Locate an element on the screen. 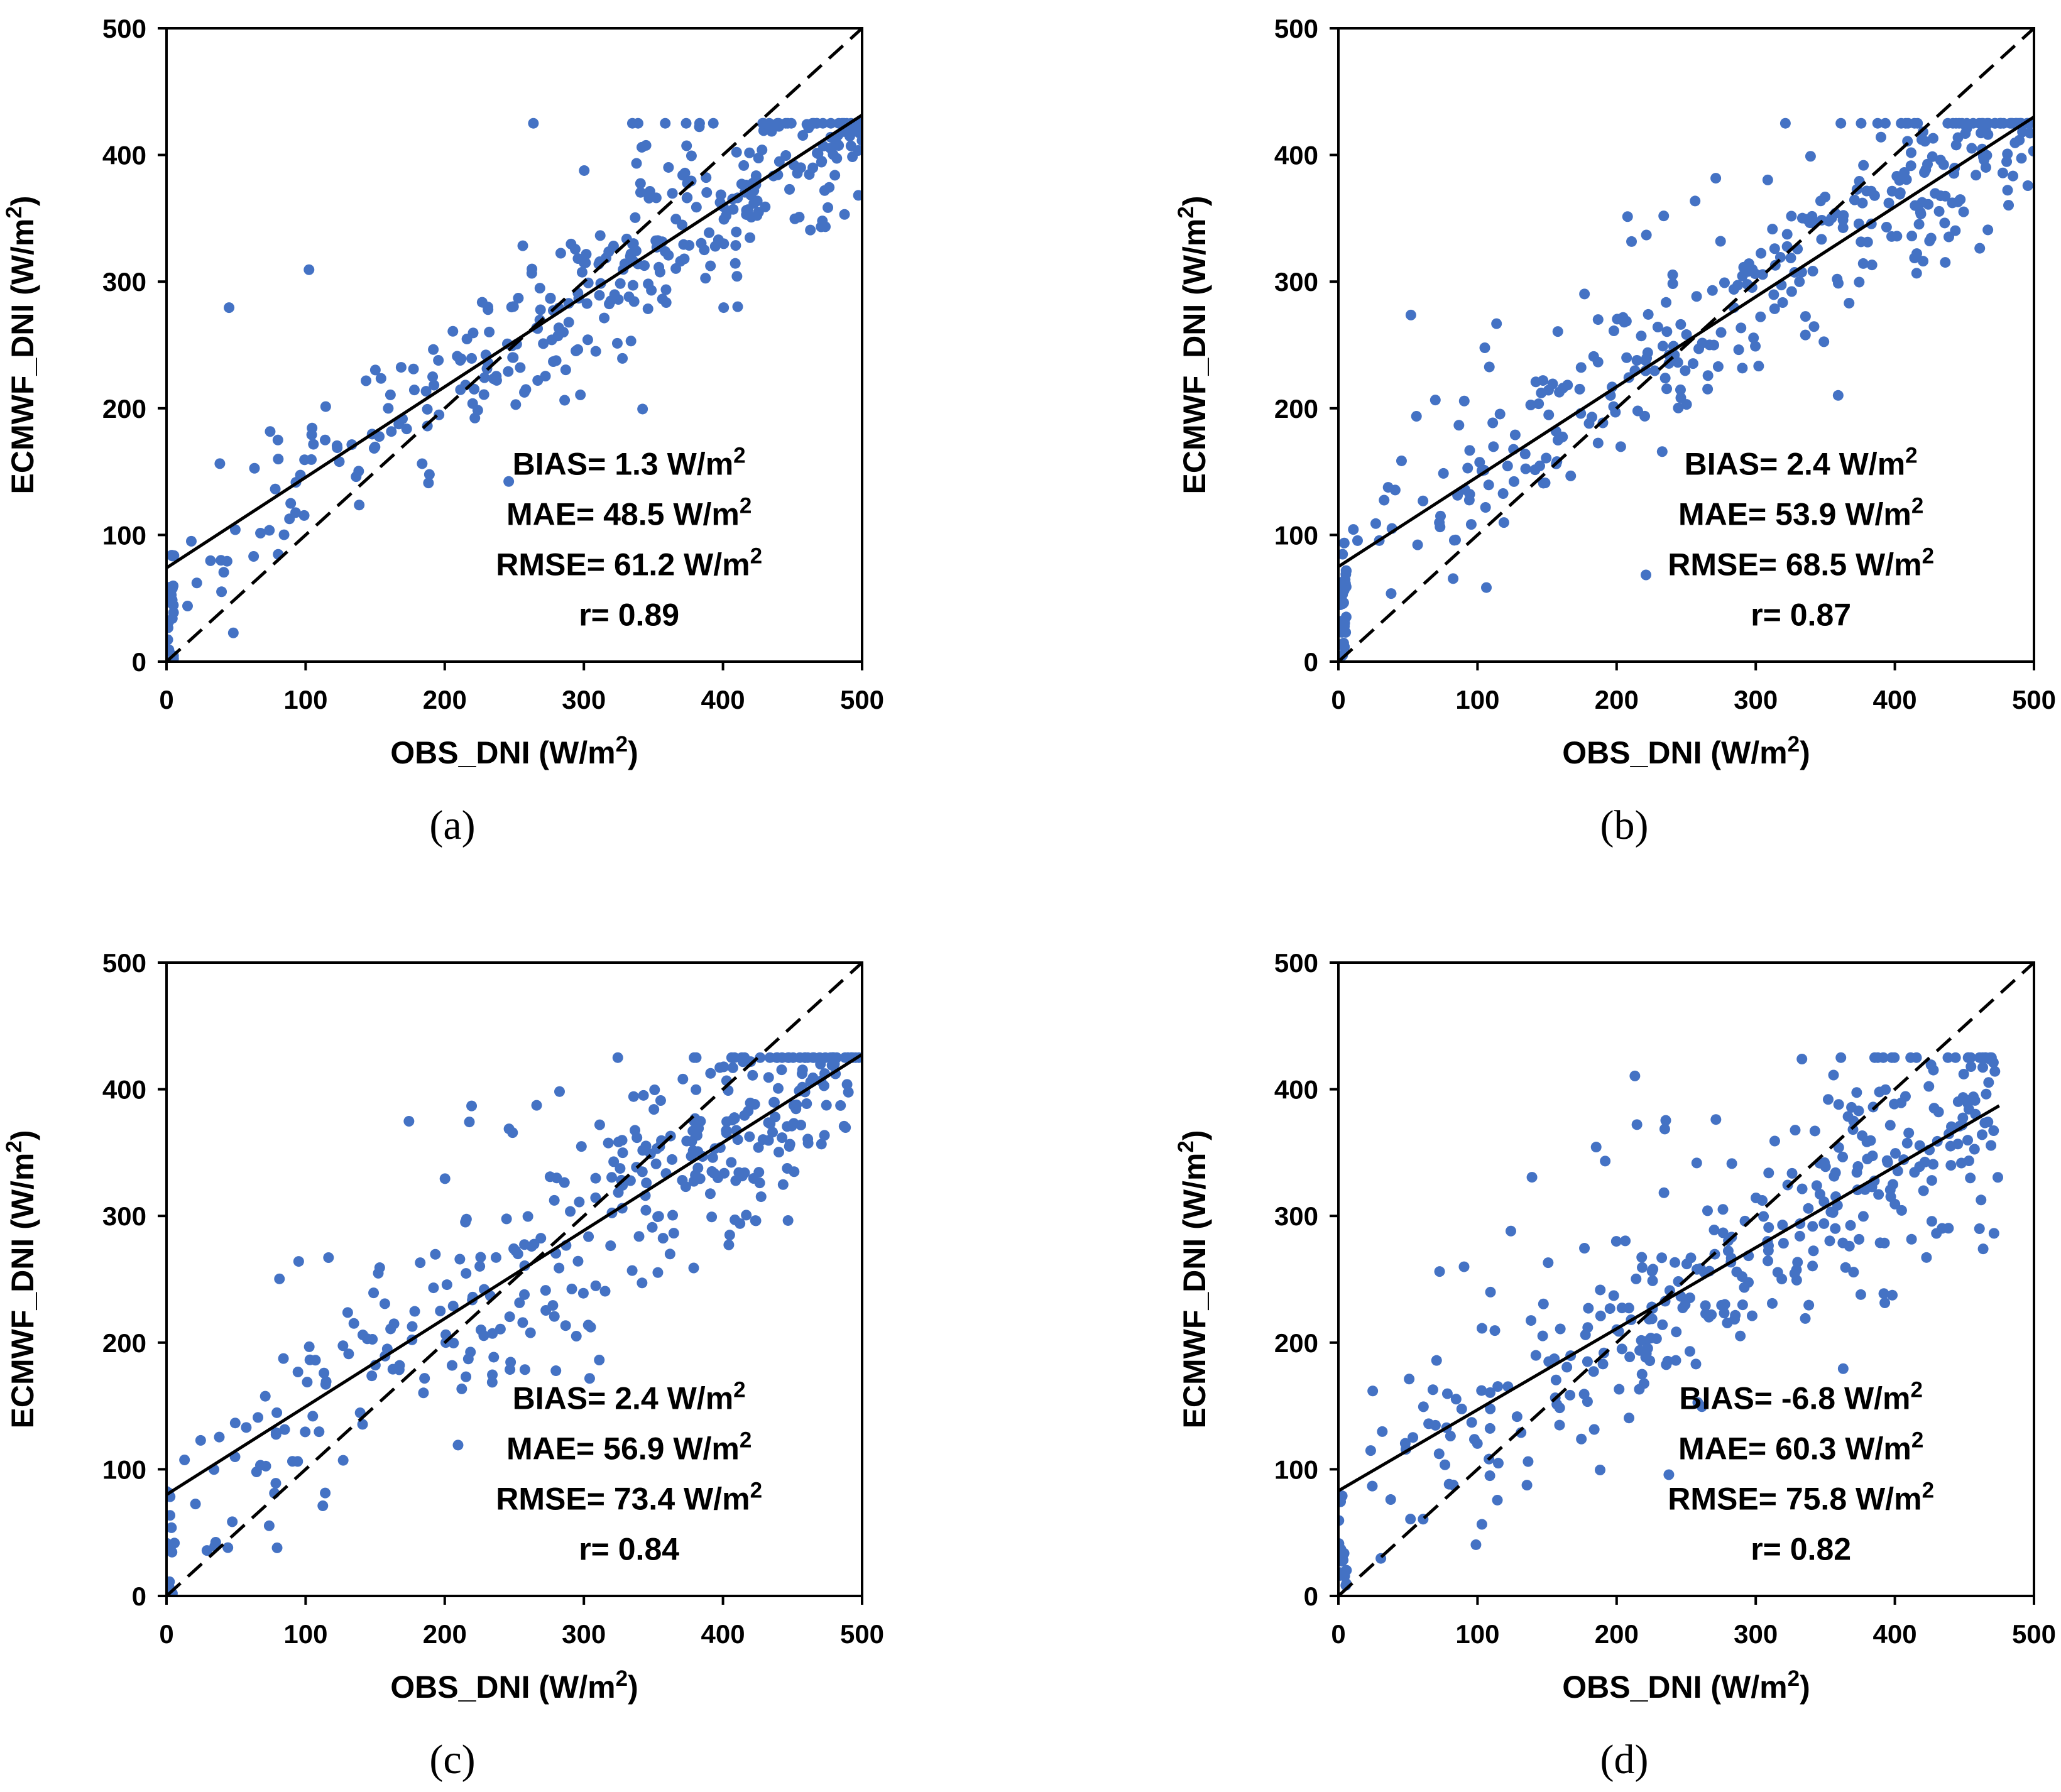 This screenshot has height=1792, width=2061. x-tick-label: 0 is located at coordinates (1338, 699).